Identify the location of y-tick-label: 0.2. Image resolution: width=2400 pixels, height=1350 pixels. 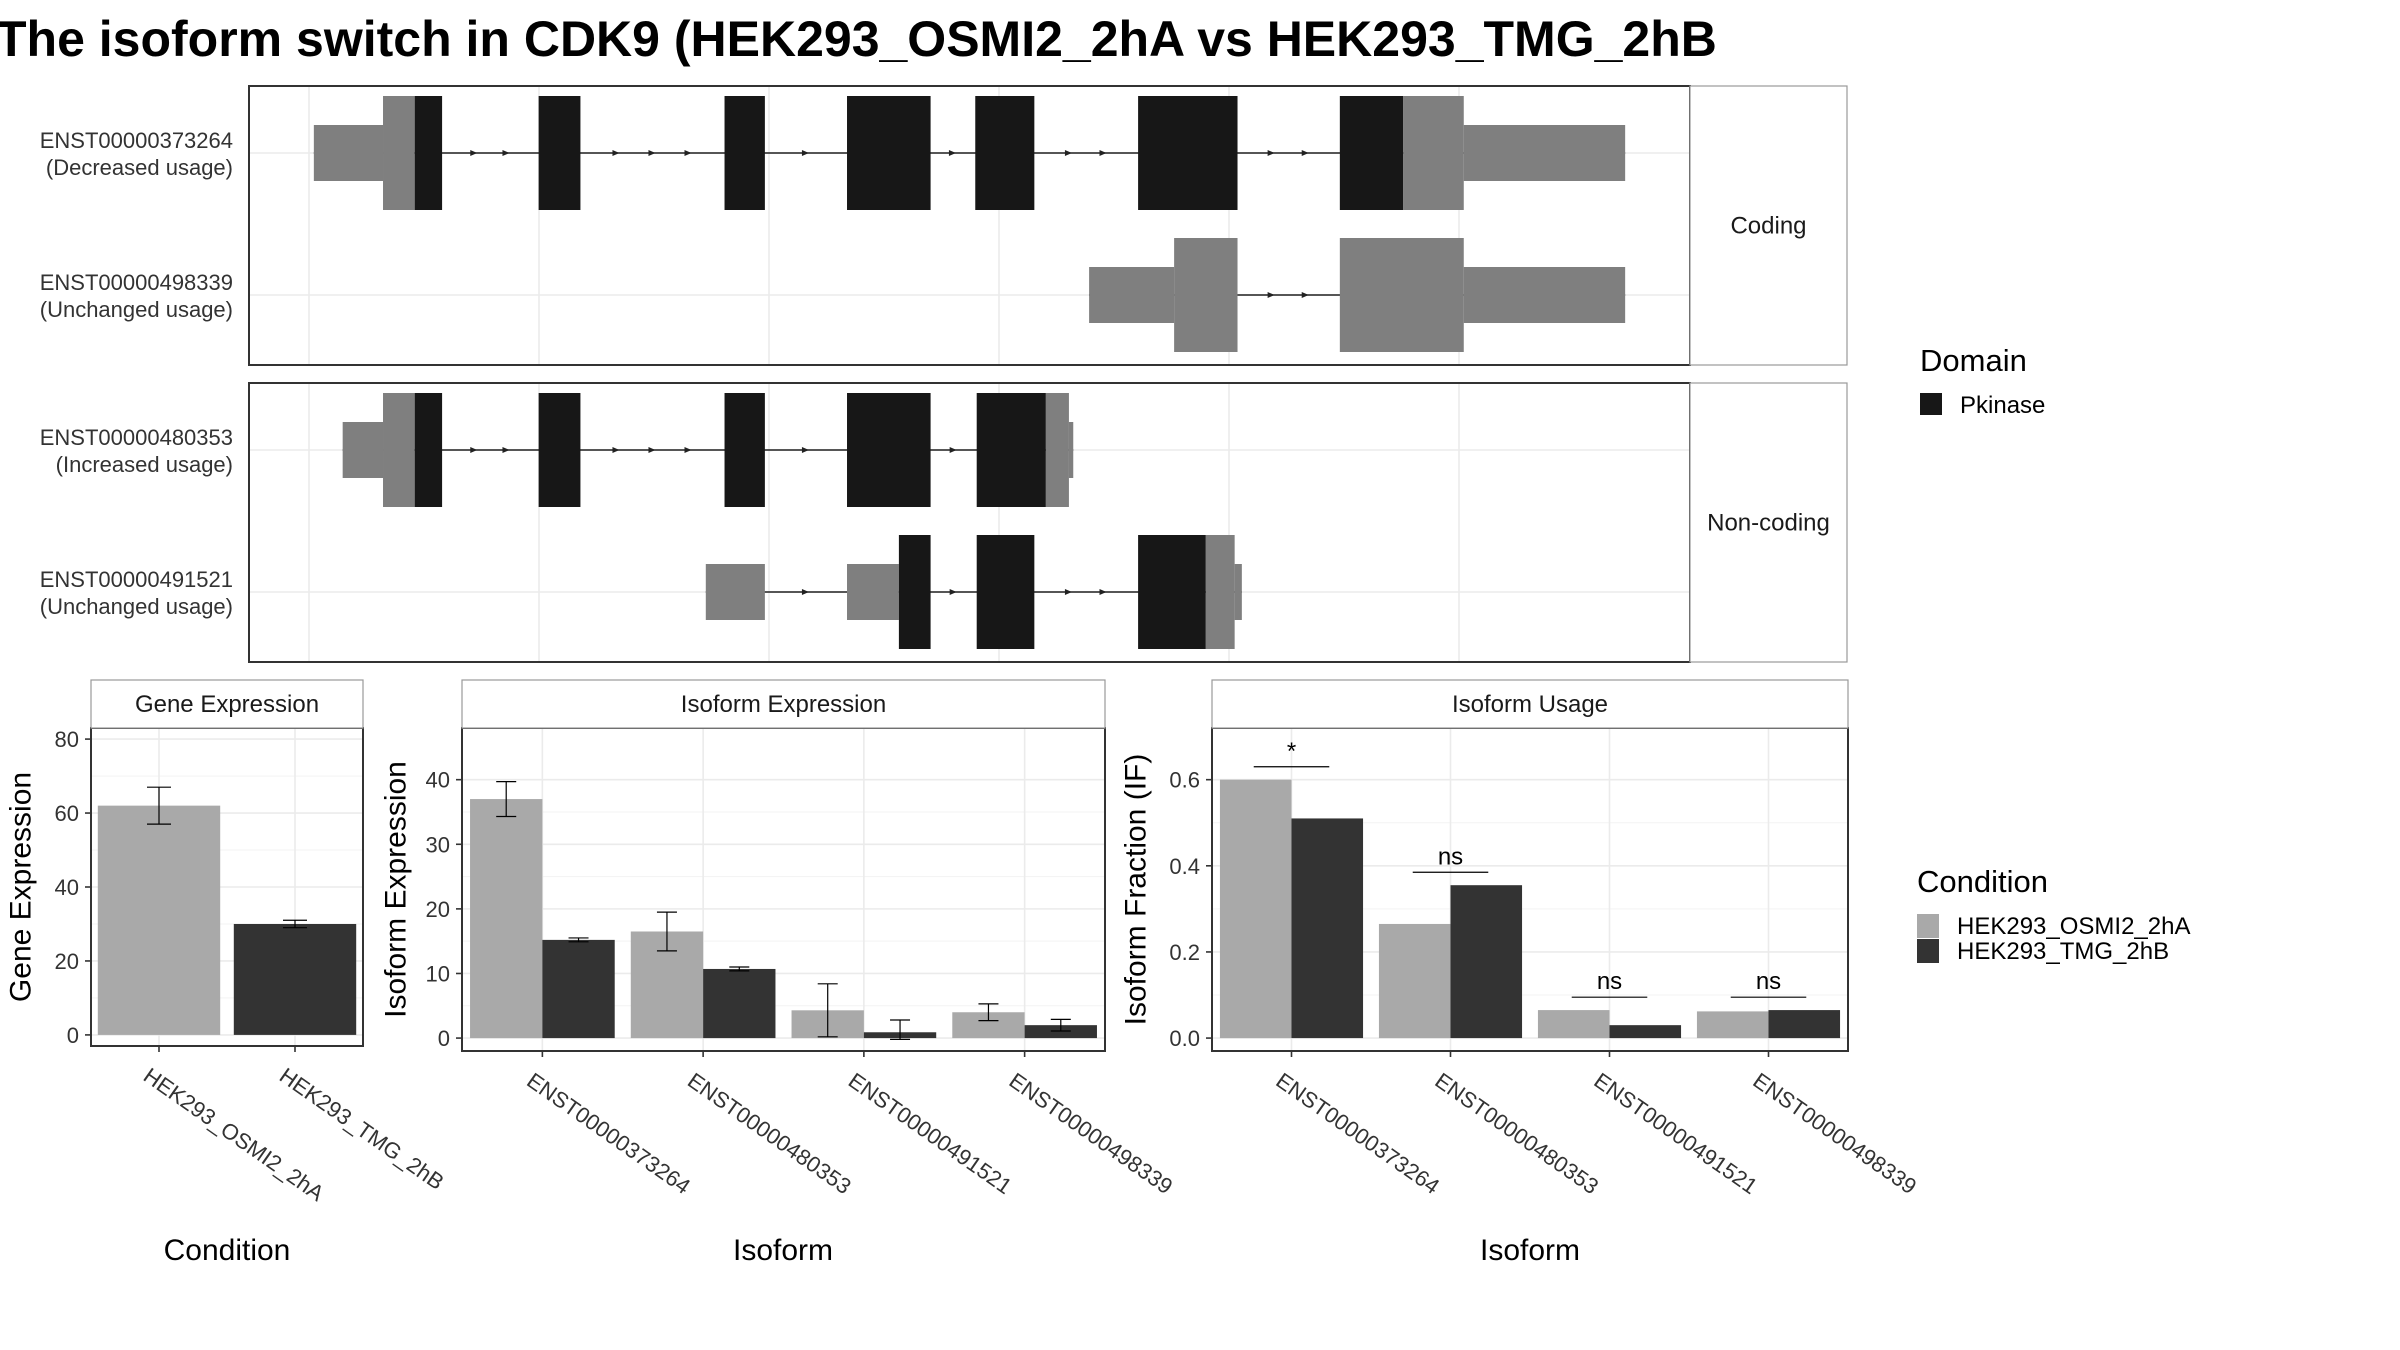
(1184, 952).